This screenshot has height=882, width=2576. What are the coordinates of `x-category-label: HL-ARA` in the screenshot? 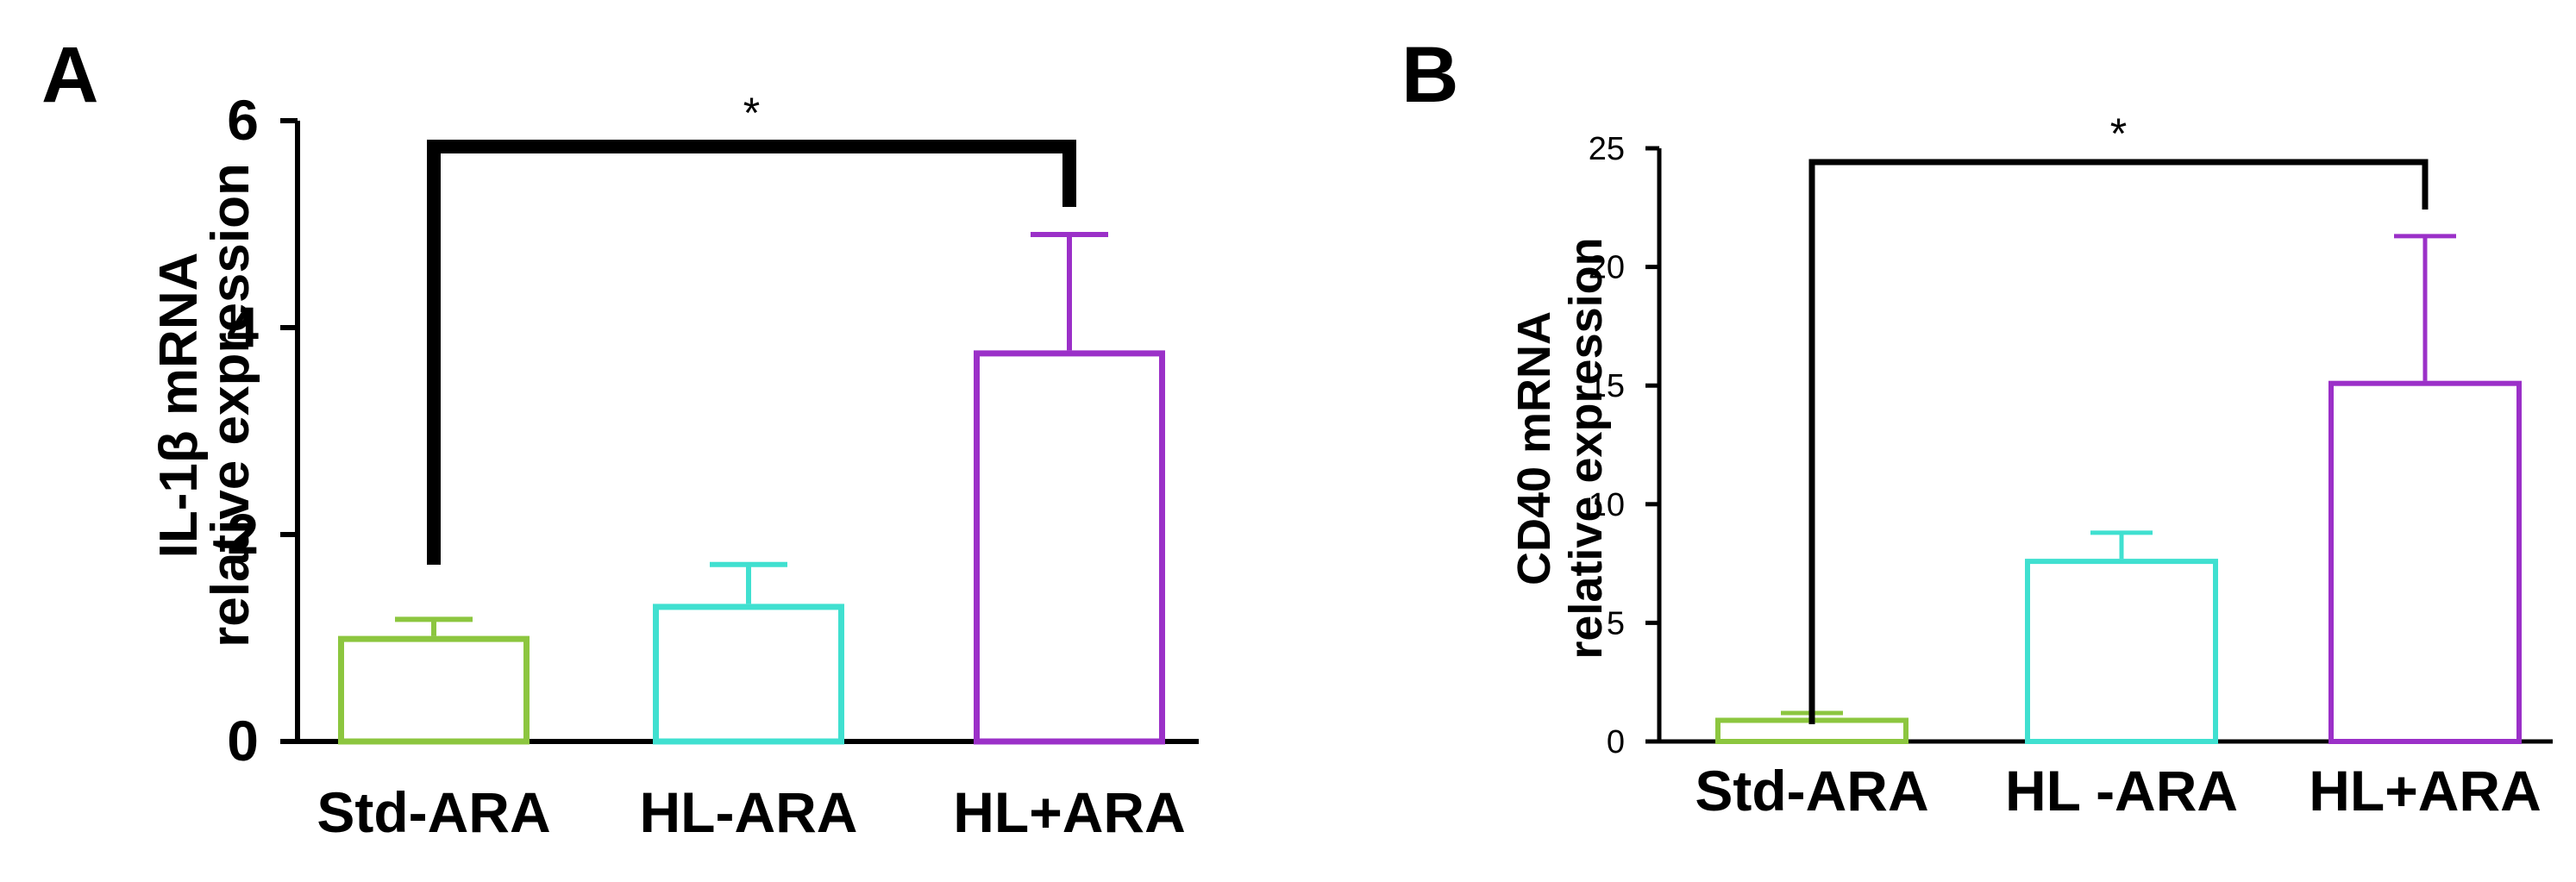 It's located at (749, 812).